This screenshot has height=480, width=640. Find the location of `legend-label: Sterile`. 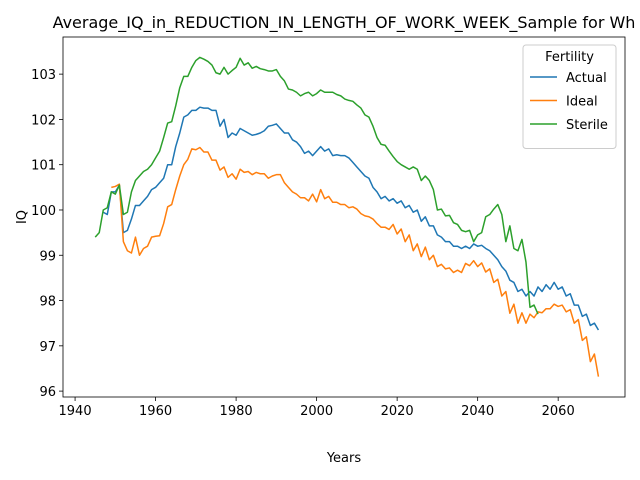

legend-label: Sterile is located at coordinates (587, 125).